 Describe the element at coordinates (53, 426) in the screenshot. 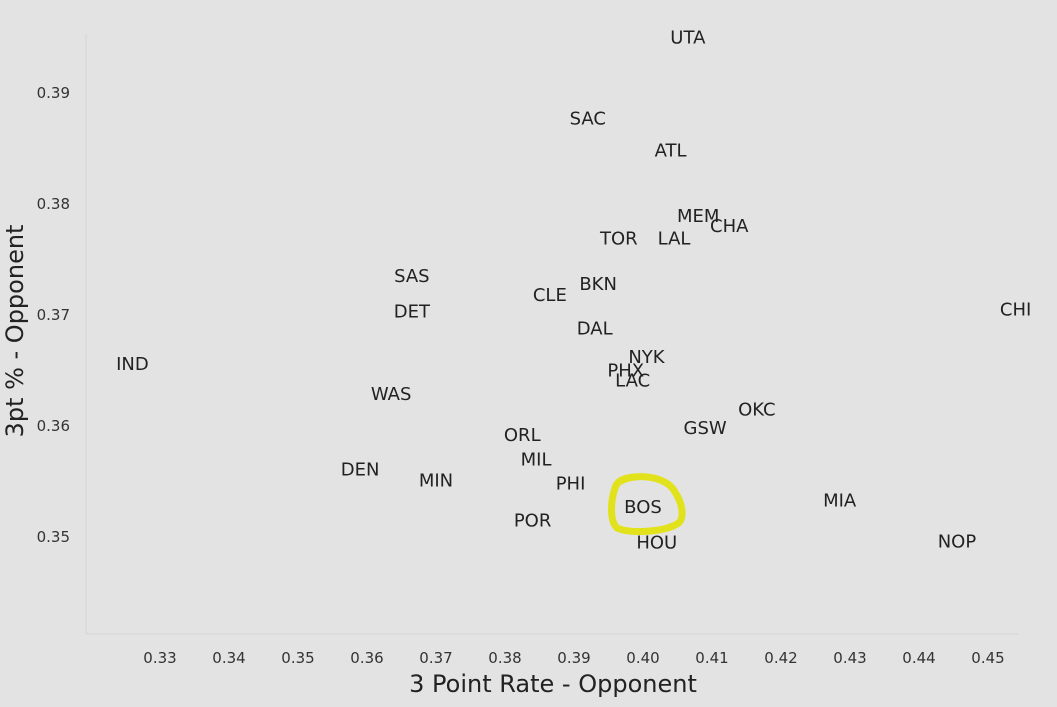

I see `y-tick-label: 0.36` at that location.